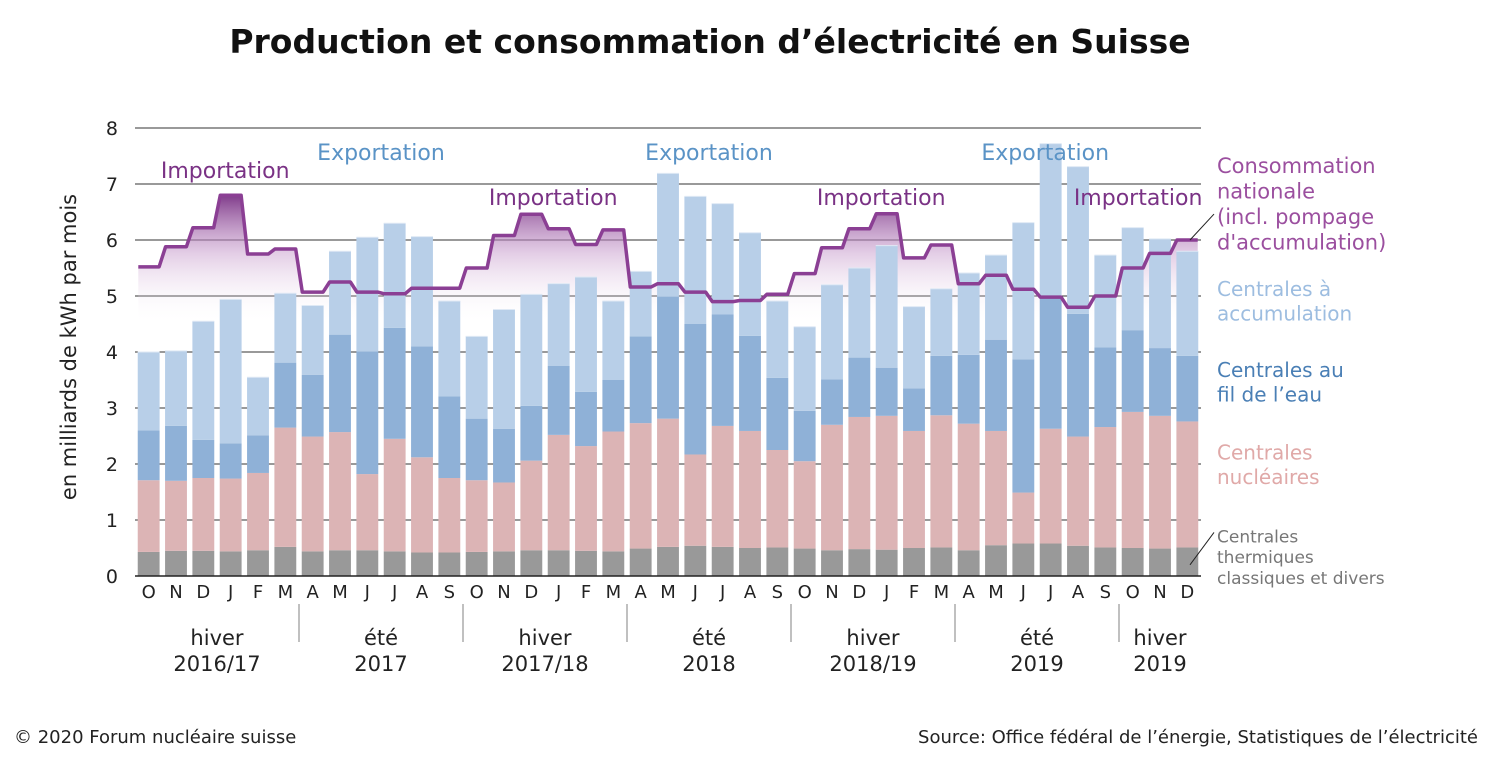 Image resolution: width=1500 pixels, height=769 pixels. What do you see at coordinates (112, 129) in the screenshot?
I see `y-tick-label: 8` at bounding box center [112, 129].